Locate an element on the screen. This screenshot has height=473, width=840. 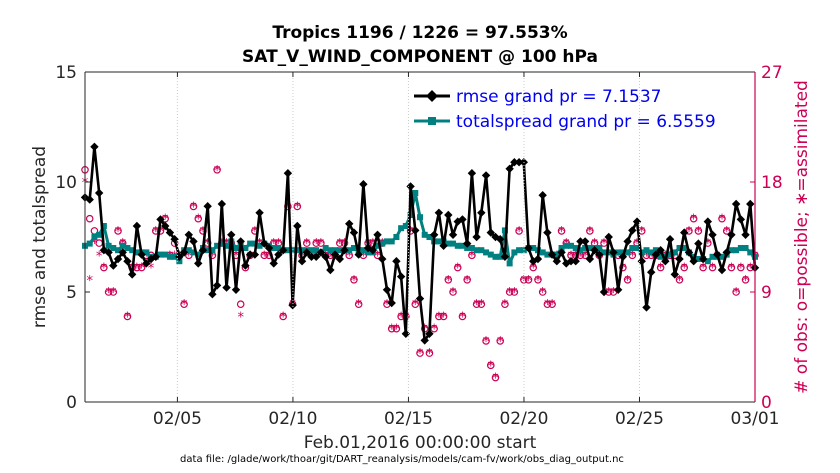
x-axis-label: Feb.01,2016 00:00:00 start is located at coordinates (420, 443).